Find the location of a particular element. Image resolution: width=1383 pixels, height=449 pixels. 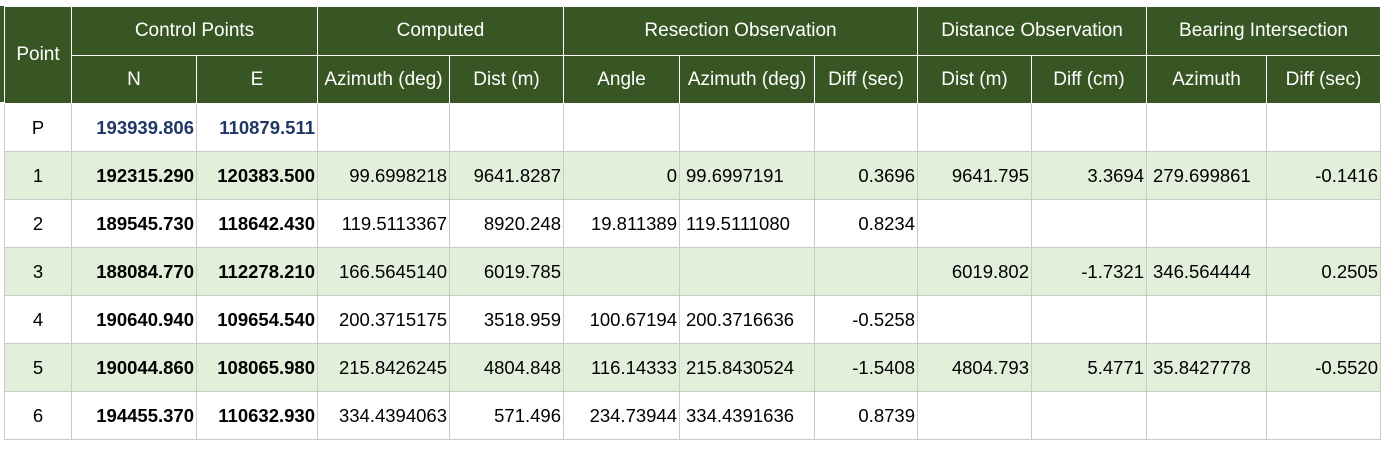

header-azimuth-deg: Azimuth (deg) is located at coordinates (383, 79).